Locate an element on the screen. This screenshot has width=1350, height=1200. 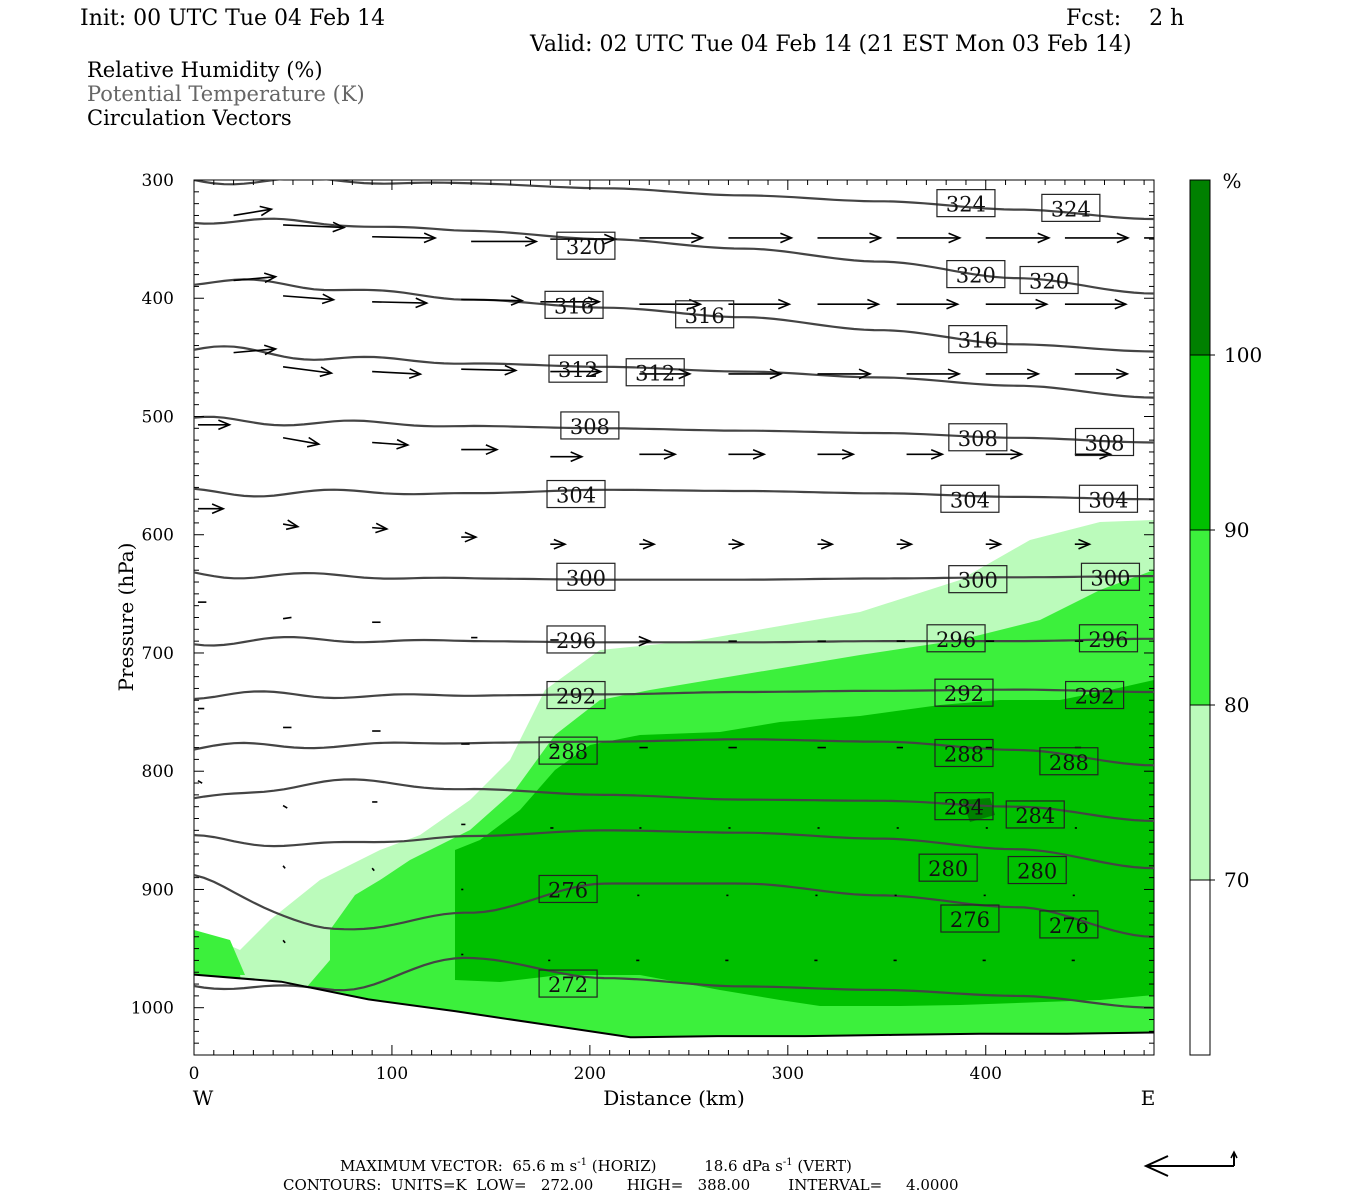
contour-label-text: 316 is located at coordinates (574, 306).